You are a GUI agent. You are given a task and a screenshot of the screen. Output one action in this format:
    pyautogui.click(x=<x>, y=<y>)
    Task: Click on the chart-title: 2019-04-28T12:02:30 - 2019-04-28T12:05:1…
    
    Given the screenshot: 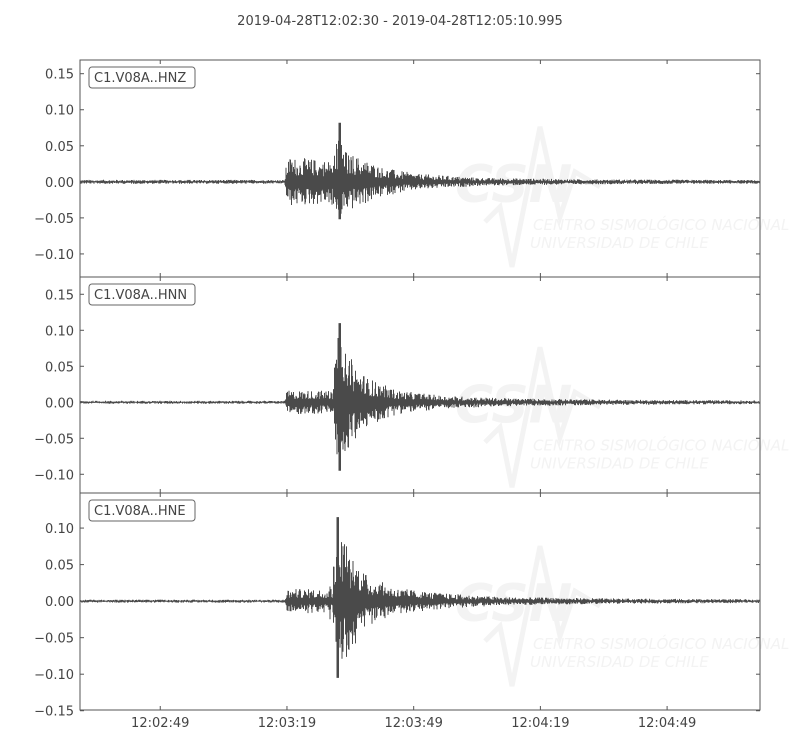 What is the action you would take?
    pyautogui.click(x=400, y=21)
    